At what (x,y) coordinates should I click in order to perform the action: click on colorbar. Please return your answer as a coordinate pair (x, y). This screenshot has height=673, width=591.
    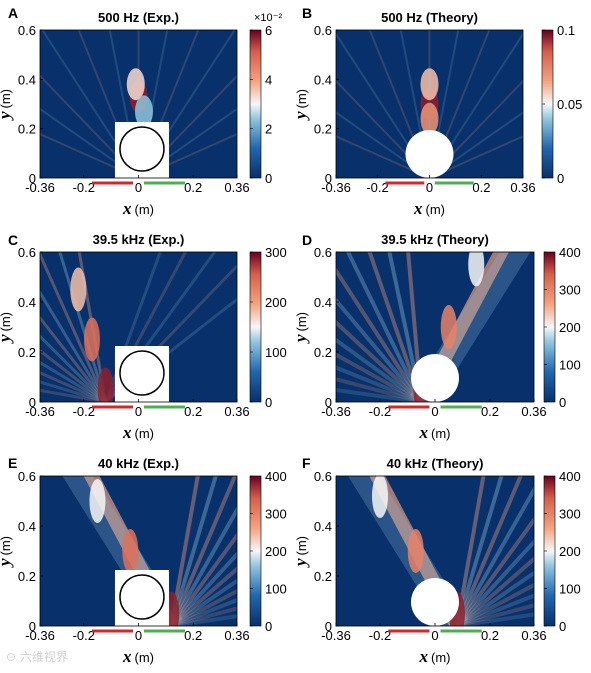
    Looking at the image, I should click on (255, 104).